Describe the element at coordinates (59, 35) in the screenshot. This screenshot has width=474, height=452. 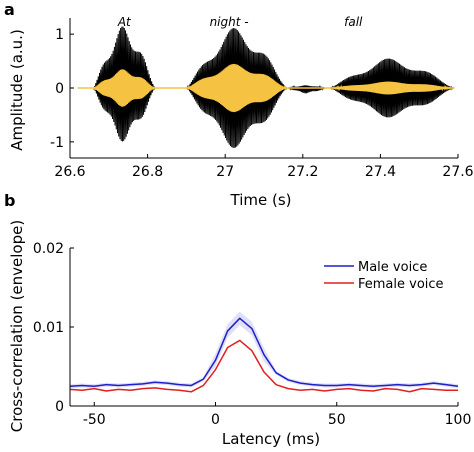
I see `panel-a-y-tick-label: 1` at that location.